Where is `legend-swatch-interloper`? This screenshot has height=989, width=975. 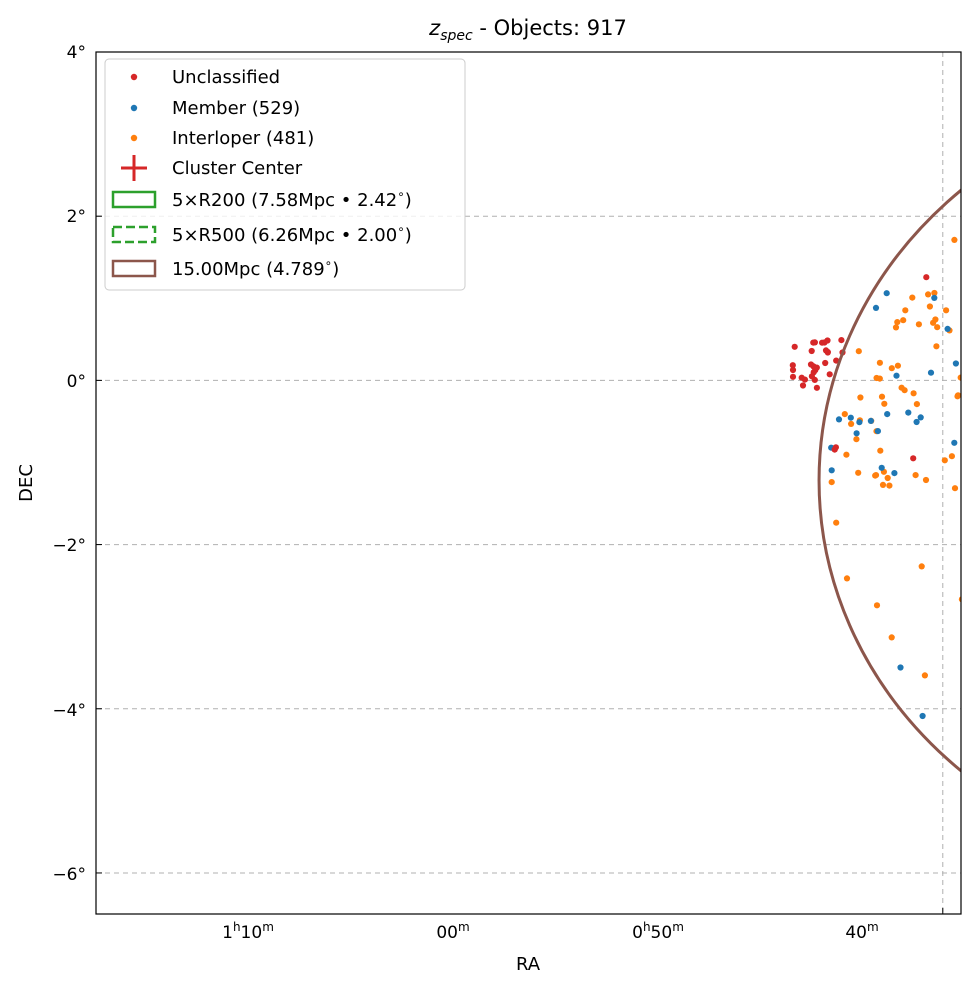
legend-swatch-interloper is located at coordinates (134, 138).